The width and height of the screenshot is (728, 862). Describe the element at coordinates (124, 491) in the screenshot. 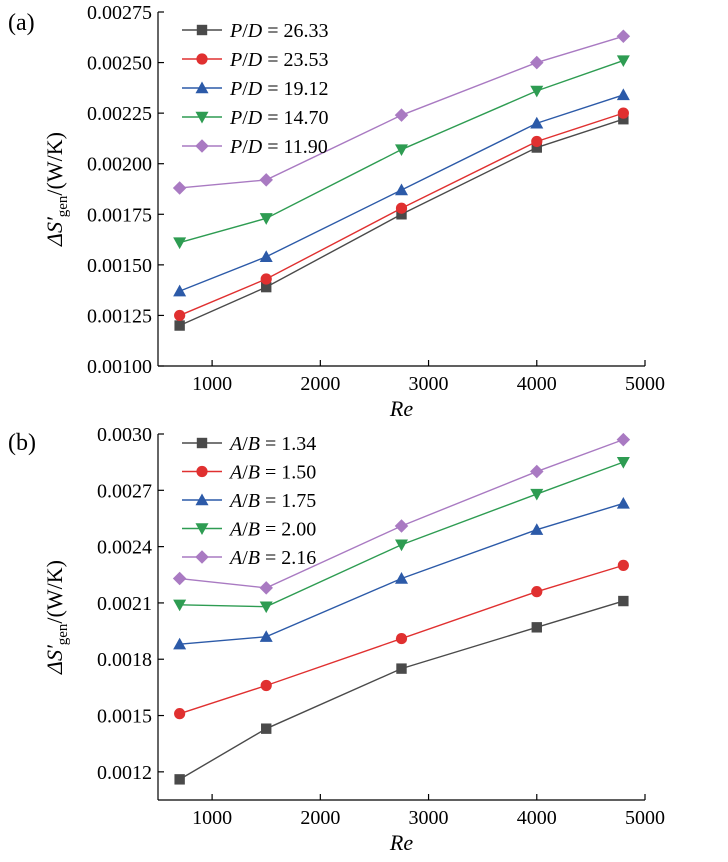

I see `y-tick-label: 0.0027` at that location.